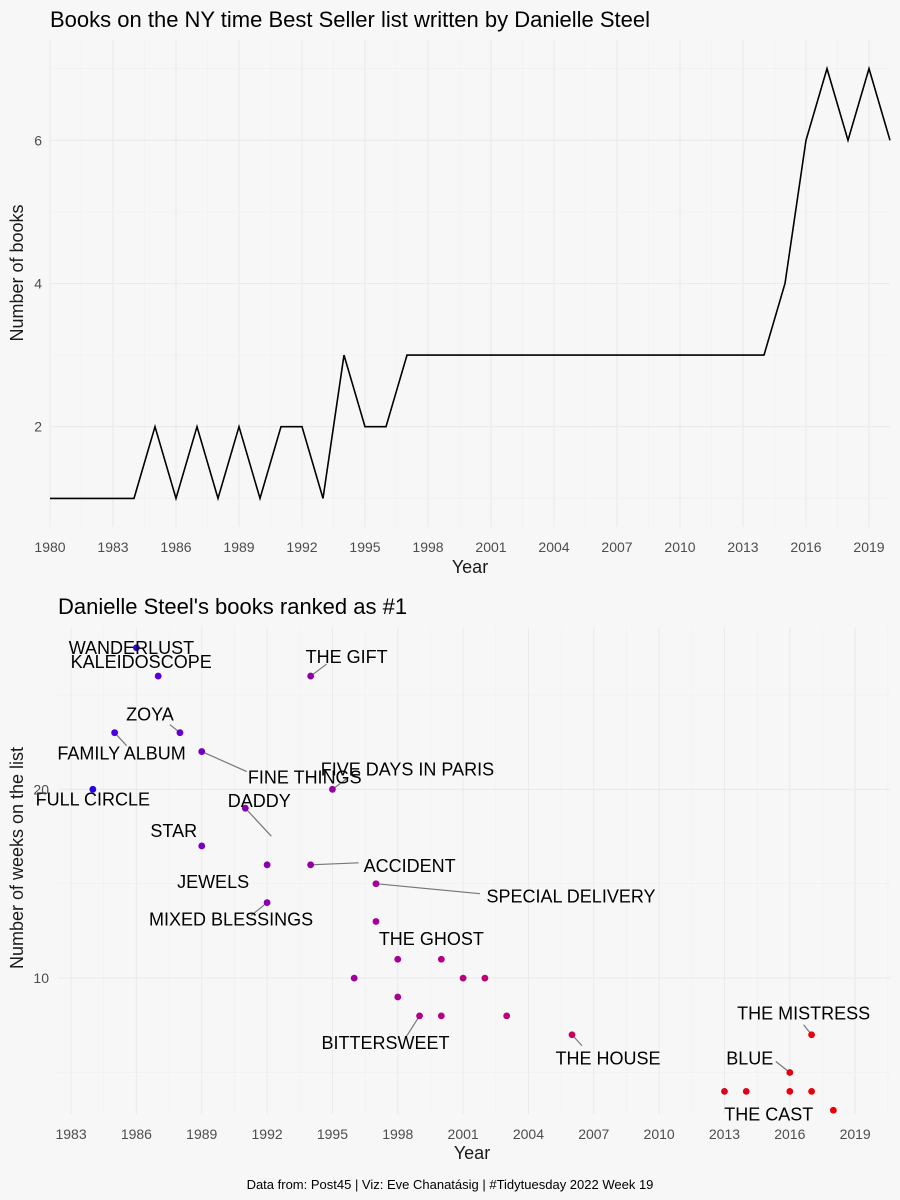 The width and height of the screenshot is (900, 1200). Describe the element at coordinates (868, 547) in the screenshot. I see `x-tick-label: 2019` at that location.